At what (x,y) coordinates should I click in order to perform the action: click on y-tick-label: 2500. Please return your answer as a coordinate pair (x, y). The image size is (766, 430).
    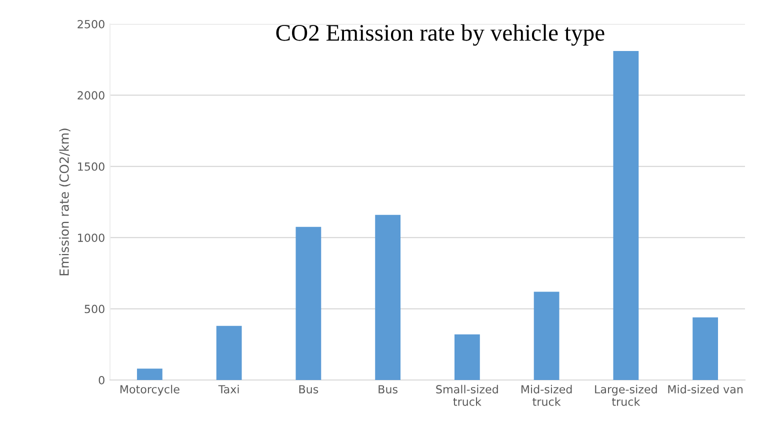
    Looking at the image, I should click on (91, 24).